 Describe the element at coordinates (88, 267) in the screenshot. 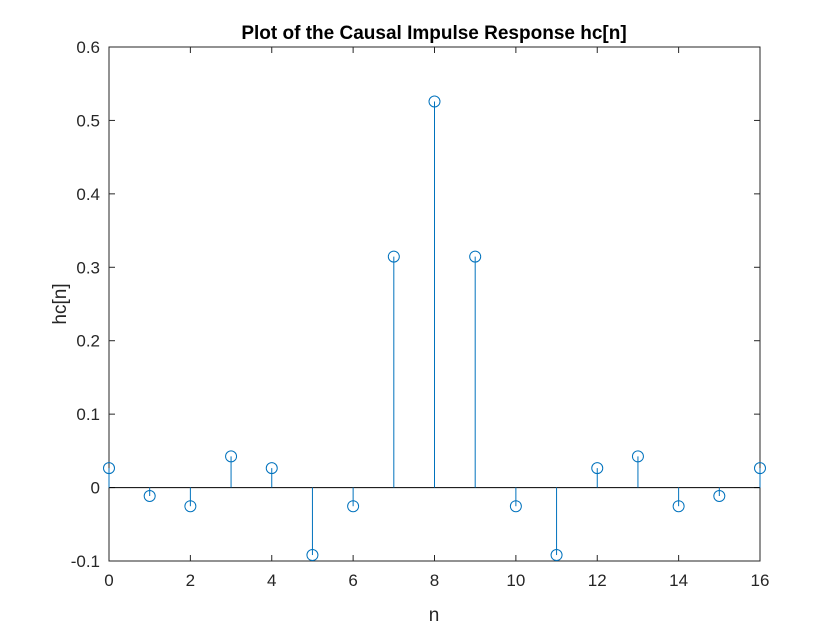

I see `y-tick-label: 0.3` at that location.